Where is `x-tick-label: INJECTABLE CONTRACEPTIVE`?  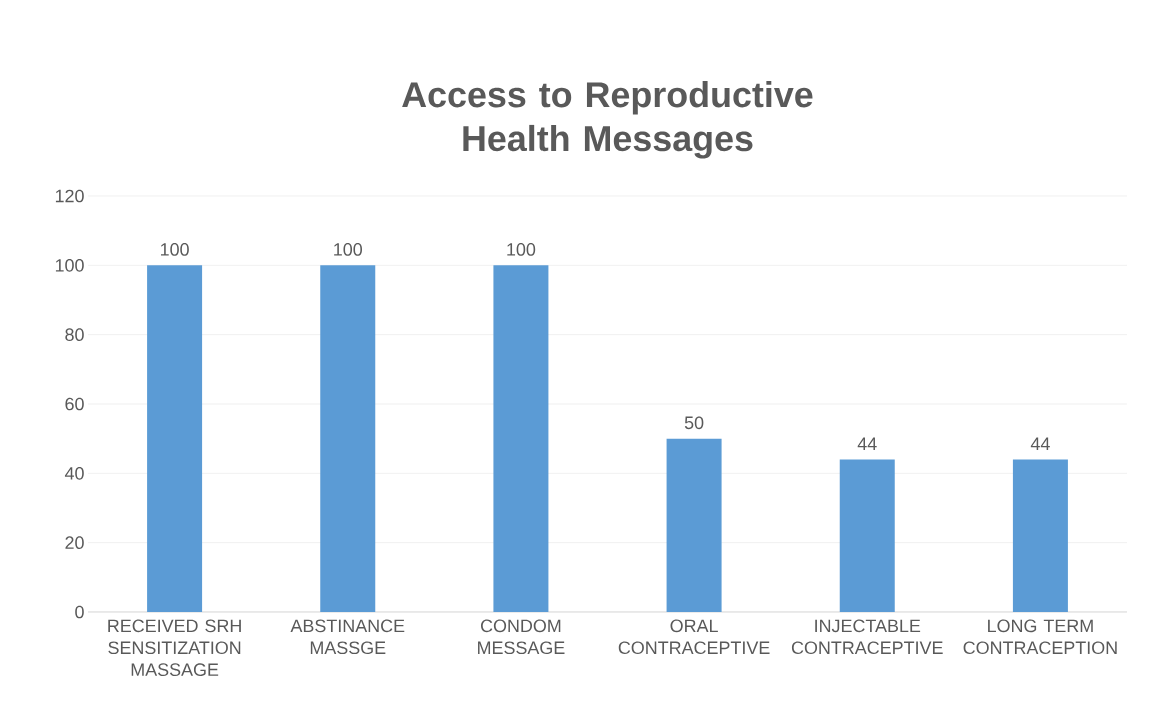
x-tick-label: INJECTABLE CONTRACEPTIVE is located at coordinates (867, 637).